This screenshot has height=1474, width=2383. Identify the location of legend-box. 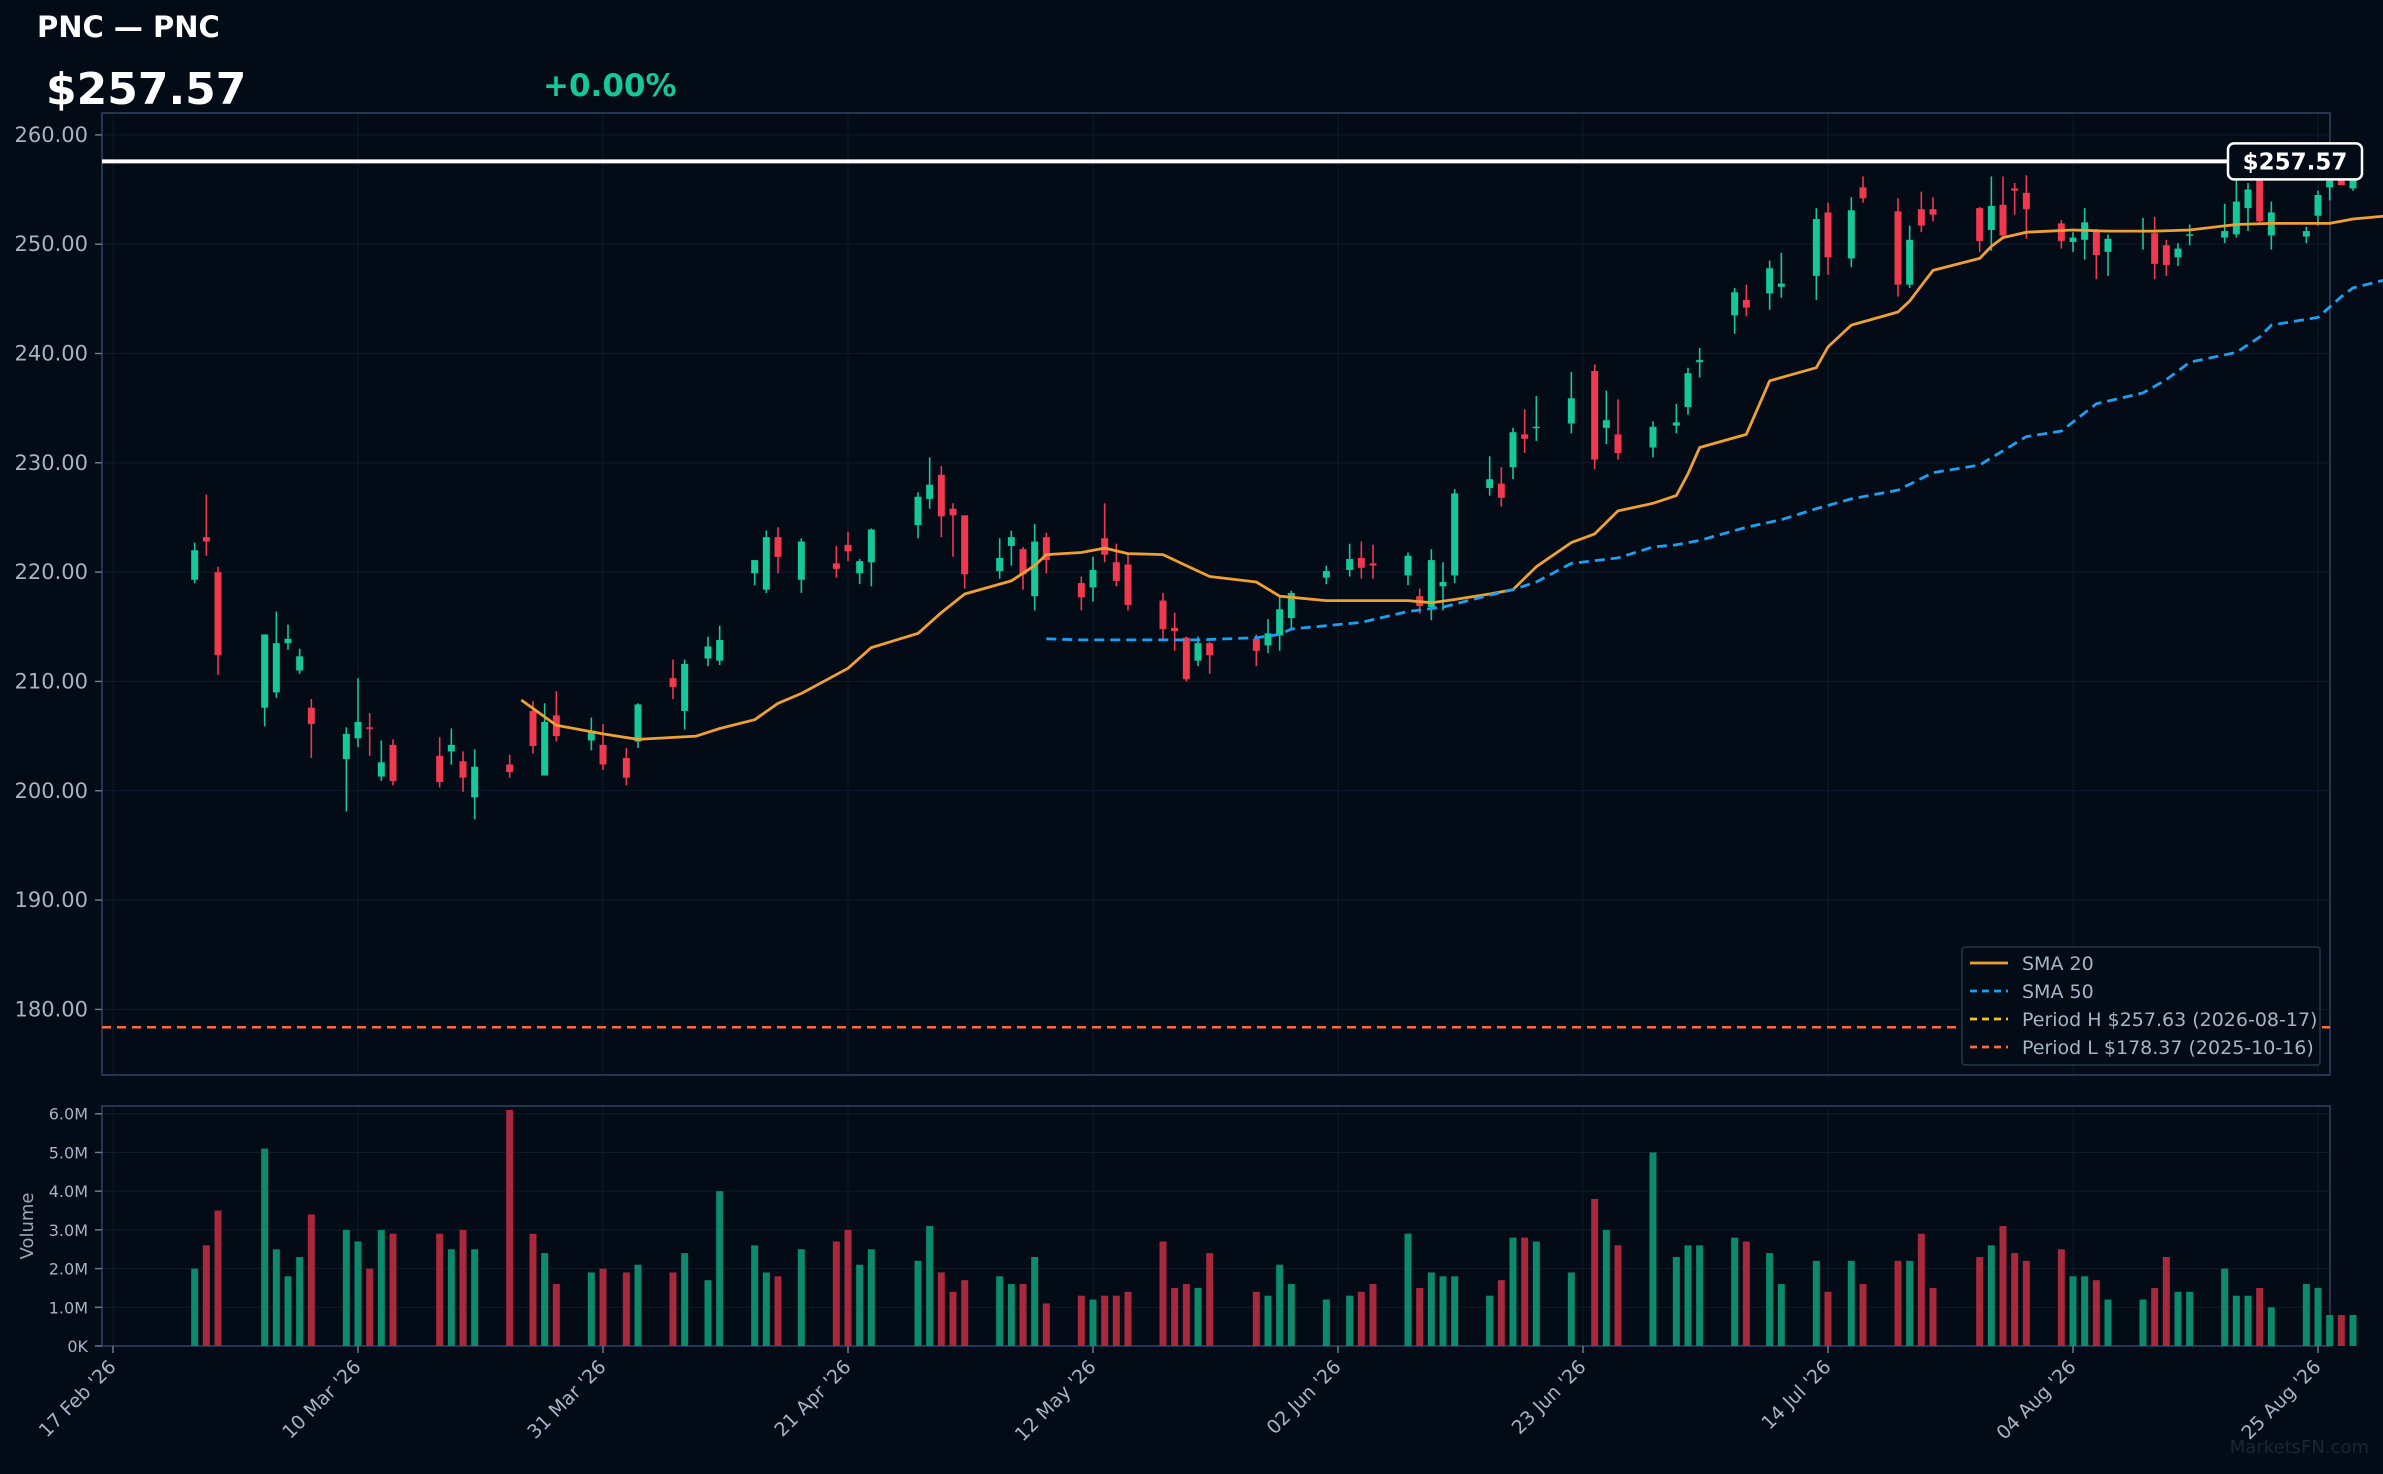
(2141, 1006).